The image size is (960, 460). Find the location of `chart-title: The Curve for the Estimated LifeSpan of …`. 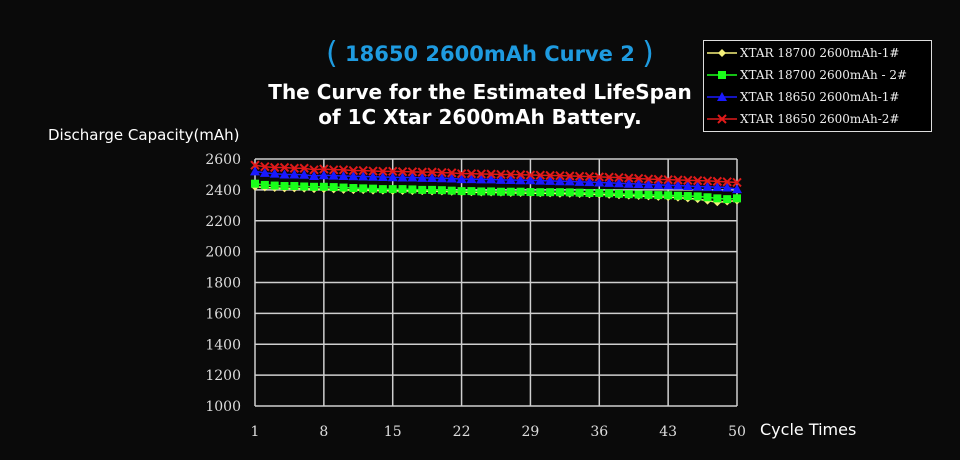

chart-title: The Curve for the Estimated LifeSpan of … is located at coordinates (480, 105).